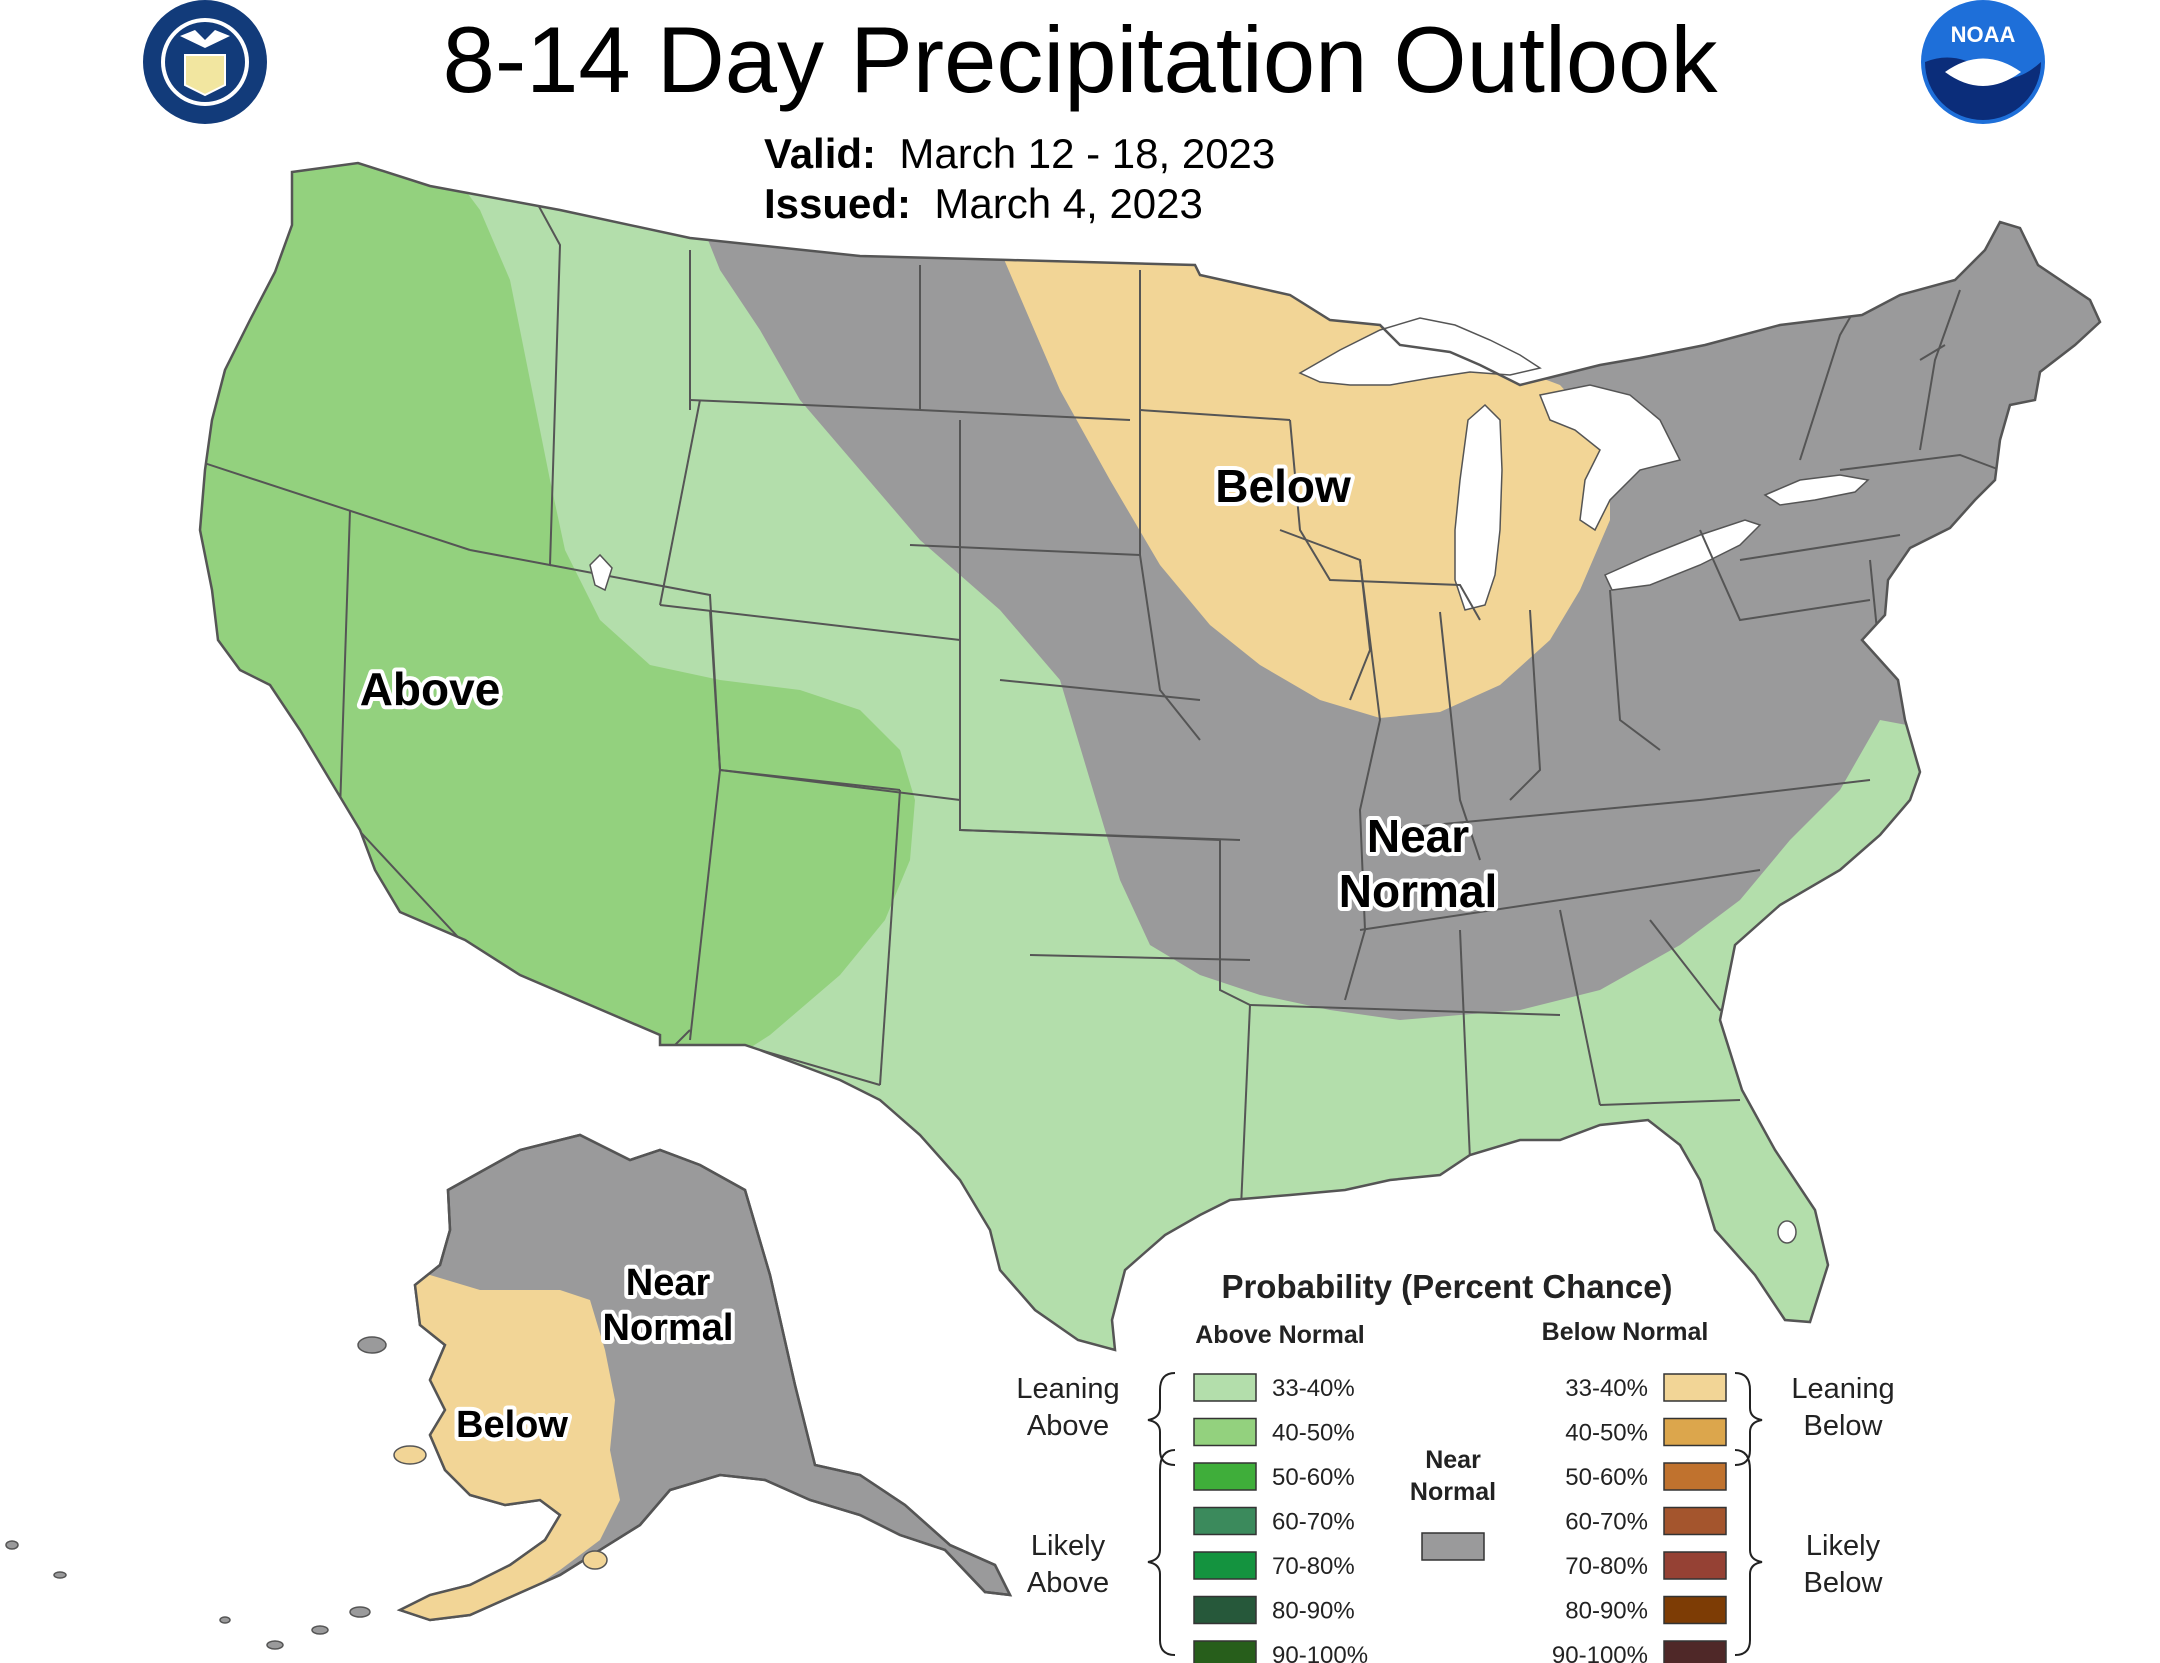  Describe the element at coordinates (1816, 490) in the screenshot. I see `lake-ontario` at that location.